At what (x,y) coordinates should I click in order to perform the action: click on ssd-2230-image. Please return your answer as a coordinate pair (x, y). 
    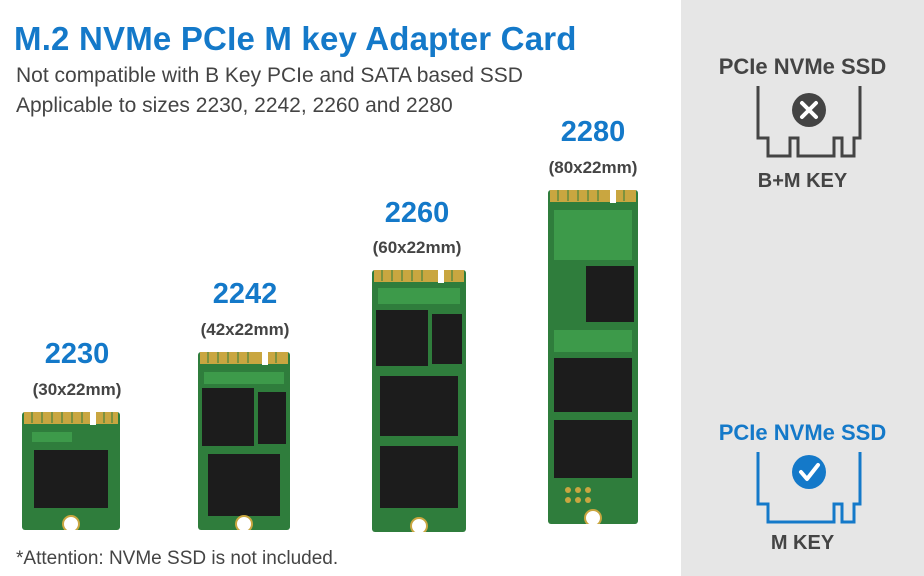
    Looking at the image, I should click on (71, 471).